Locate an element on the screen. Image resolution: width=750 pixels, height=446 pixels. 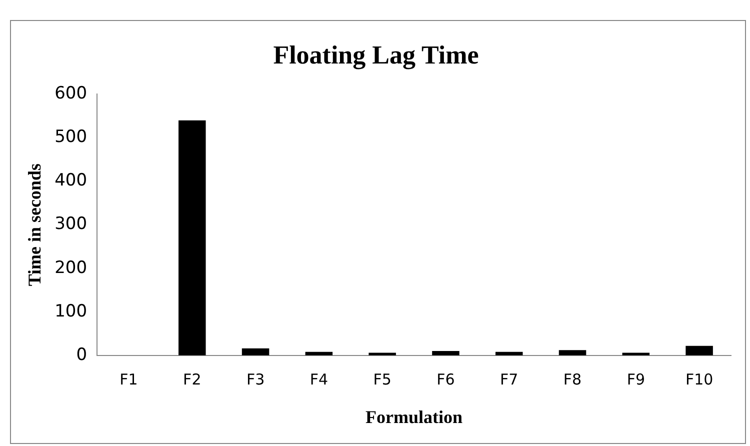
x-tick-label: F5 is located at coordinates (382, 379).